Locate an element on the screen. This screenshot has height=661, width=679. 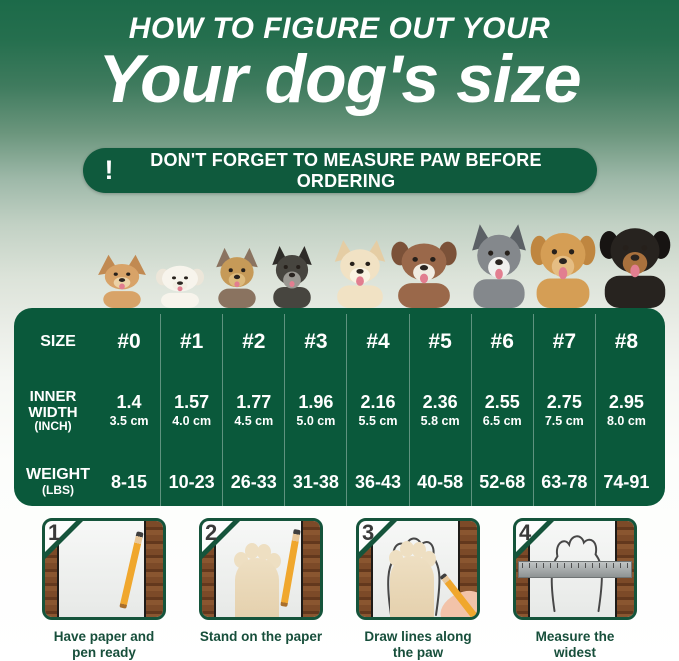
dog-chihuahua is located at coordinates (122, 280).